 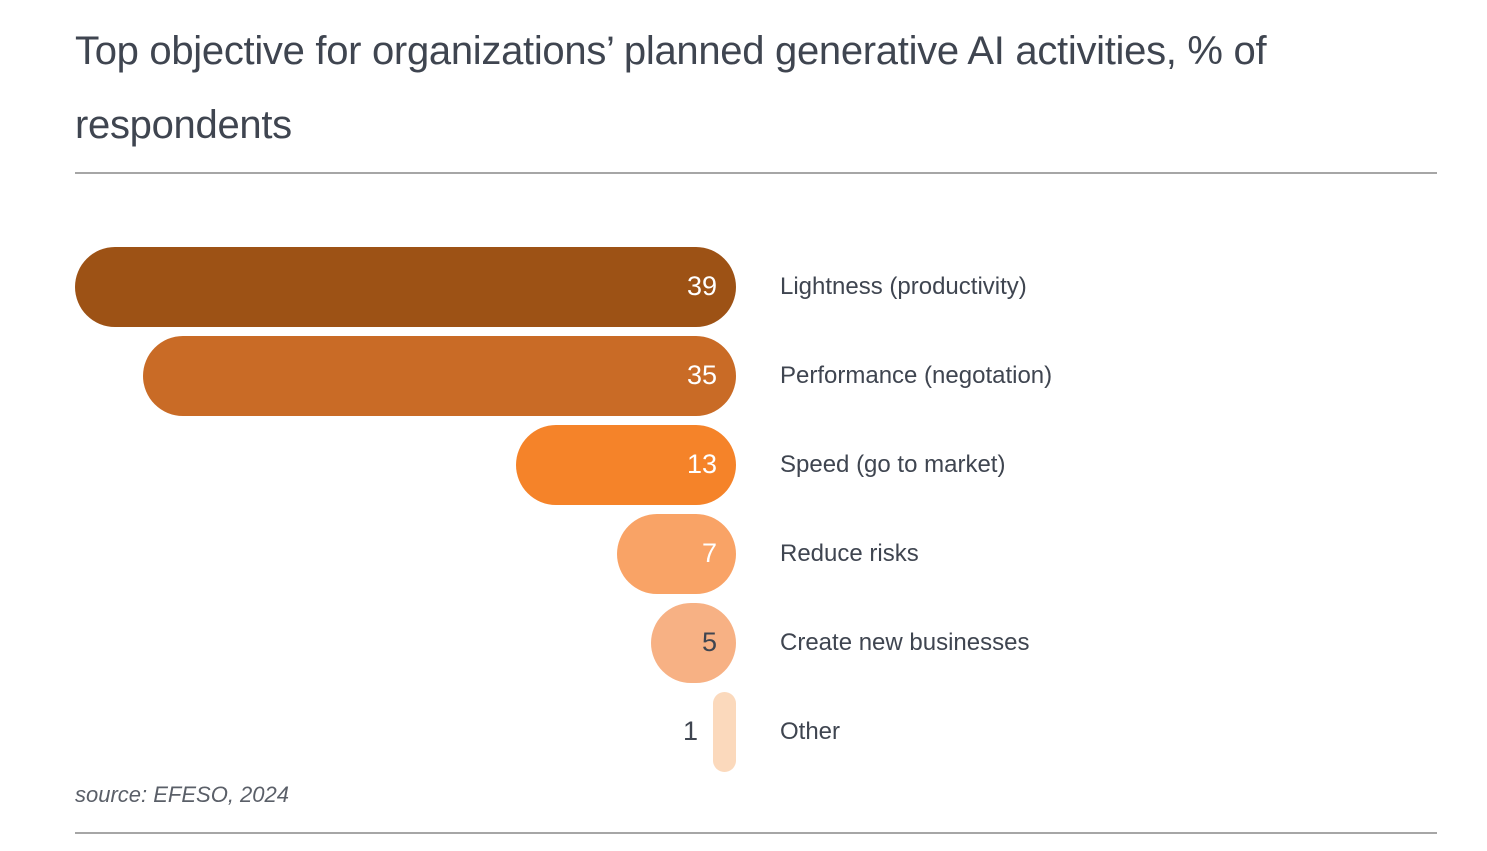 What do you see at coordinates (756, 833) in the screenshot?
I see `bottom-divider` at bounding box center [756, 833].